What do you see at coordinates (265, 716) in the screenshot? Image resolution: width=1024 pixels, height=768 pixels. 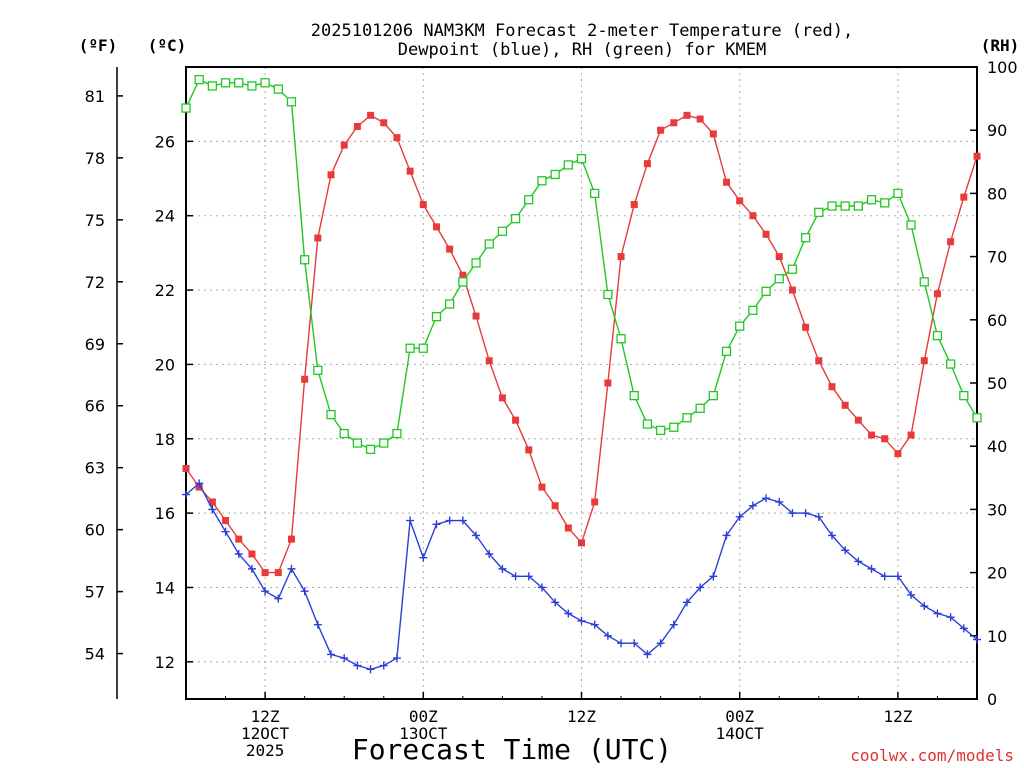 I see `x-tick-label-12-0: 12Z` at bounding box center [265, 716].